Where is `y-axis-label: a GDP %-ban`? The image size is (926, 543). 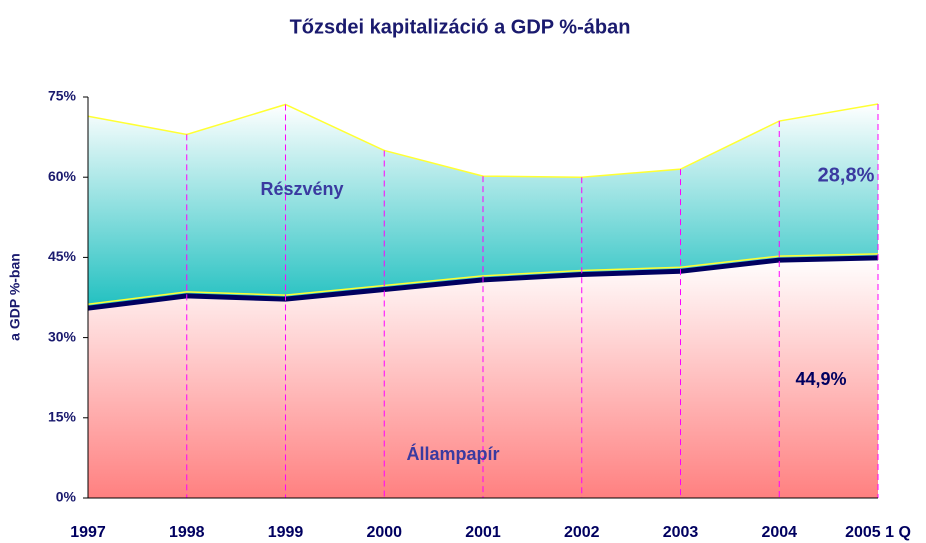 y-axis-label: a GDP %-ban is located at coordinates (15, 297).